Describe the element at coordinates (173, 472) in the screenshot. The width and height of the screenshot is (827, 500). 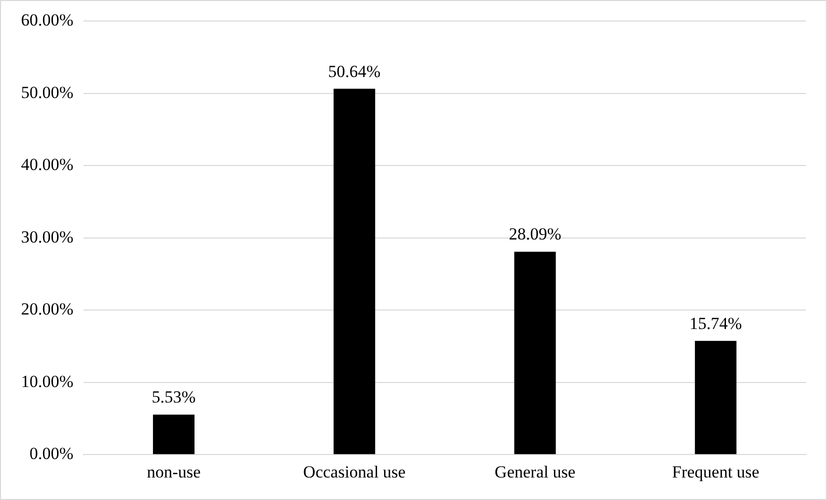
I see `x-tick-label: non-use` at that location.